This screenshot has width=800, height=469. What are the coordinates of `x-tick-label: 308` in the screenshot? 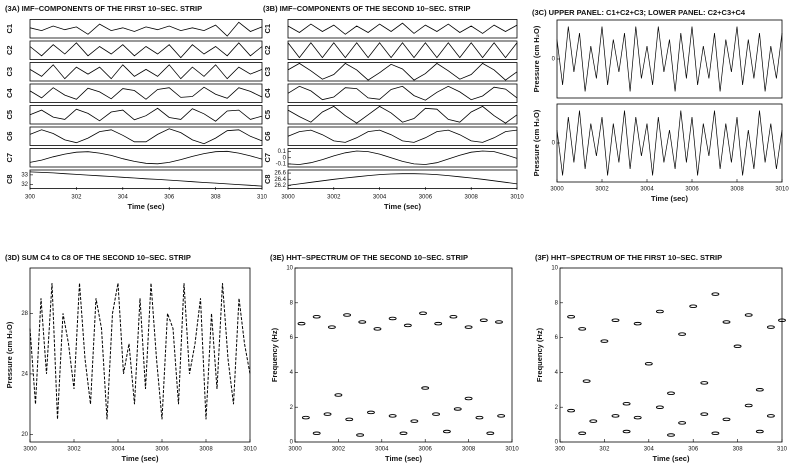 It's located at (738, 450).